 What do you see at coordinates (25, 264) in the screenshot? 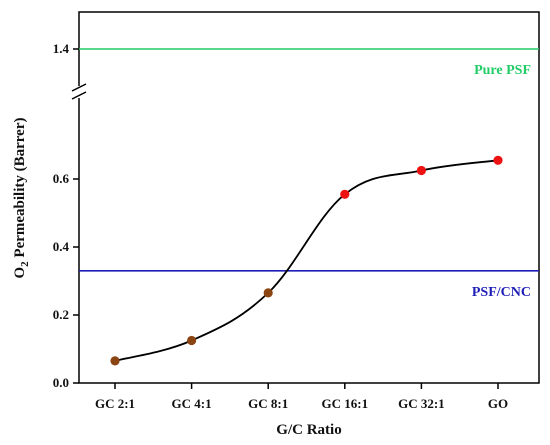
I see `y-axis-title-subscript: 2` at bounding box center [25, 264].